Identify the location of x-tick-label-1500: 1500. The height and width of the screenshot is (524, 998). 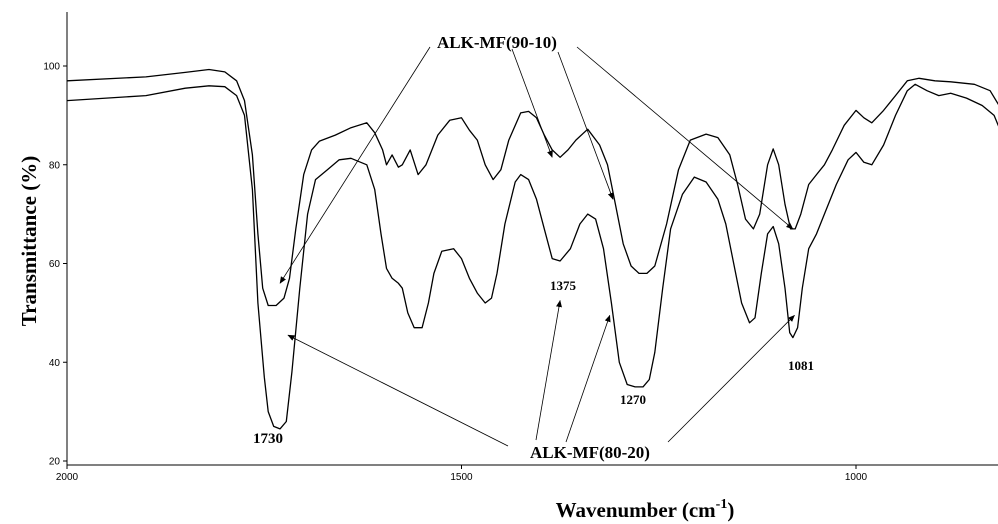
(461, 477).